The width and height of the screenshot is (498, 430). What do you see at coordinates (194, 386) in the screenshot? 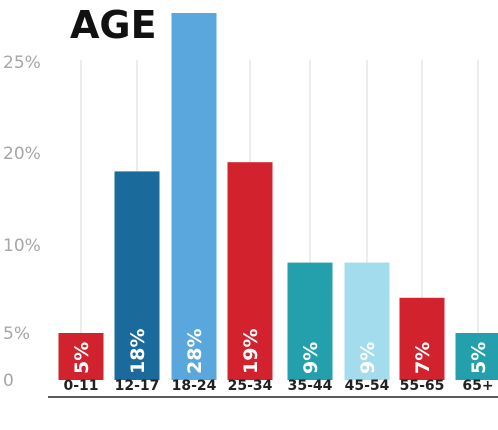
I see `x-tick-label: 18-24` at bounding box center [194, 386].